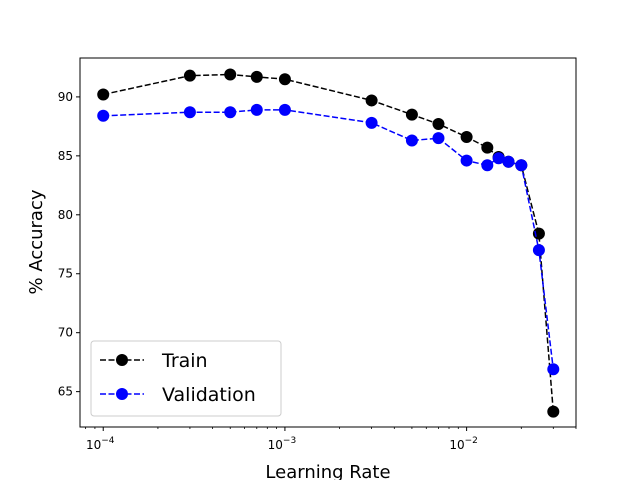 This screenshot has width=640, height=480. Describe the element at coordinates (184, 361) in the screenshot. I see `legend-label-train: Train` at that location.